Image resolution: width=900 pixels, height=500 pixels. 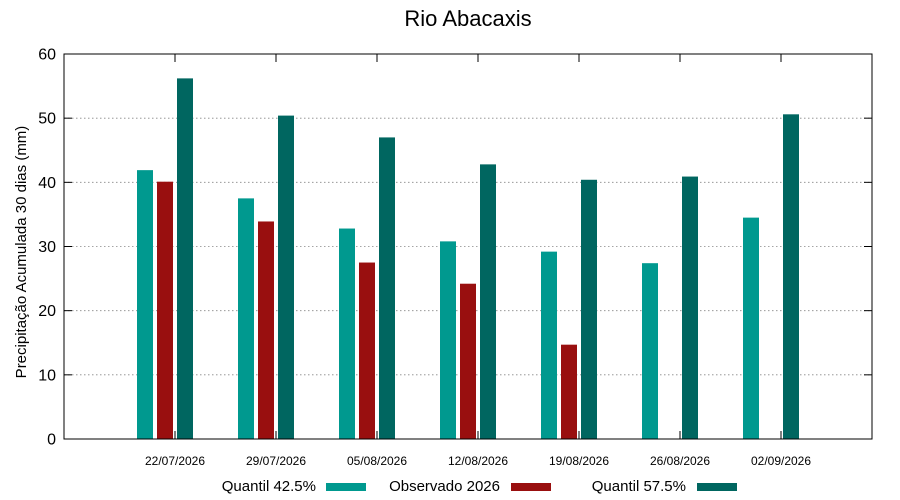 What do you see at coordinates (478, 461) in the screenshot?
I see `x-tick-label: 12/08/2026` at bounding box center [478, 461].